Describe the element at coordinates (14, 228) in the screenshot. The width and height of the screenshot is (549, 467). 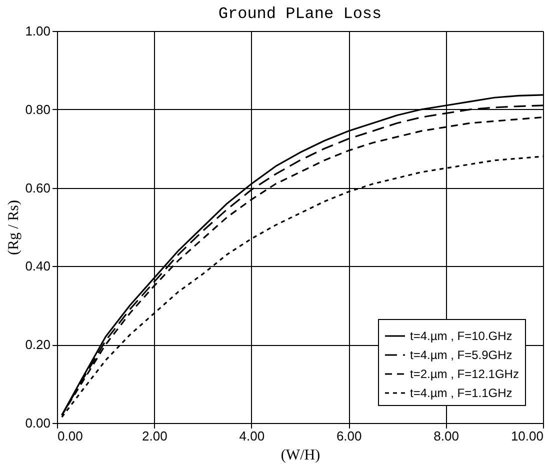
I see `y-axis-title: (Rg / Rs)` at that location.